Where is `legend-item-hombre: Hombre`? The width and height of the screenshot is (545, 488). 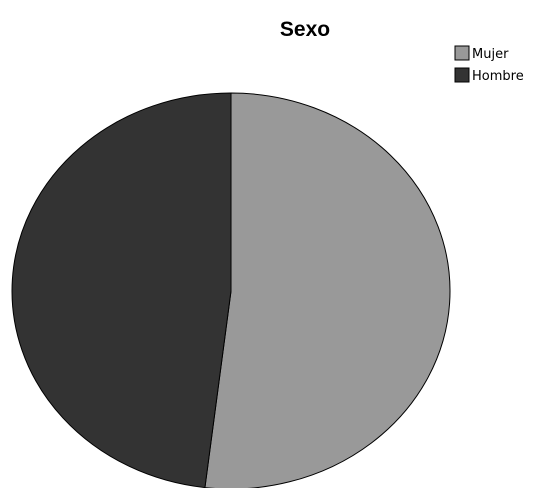
legend-item-hombre: Hombre is located at coordinates (489, 75).